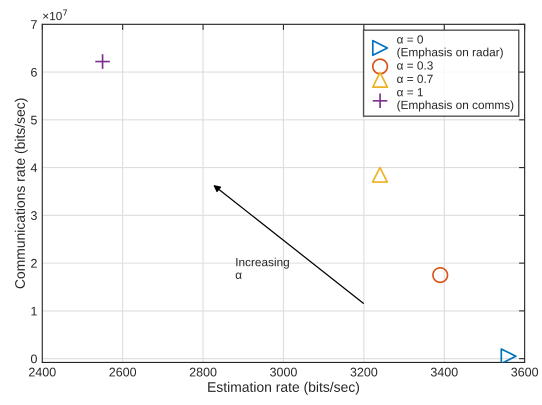 This screenshot has width=542, height=405. What do you see at coordinates (34, 168) in the screenshot?
I see `y-tick-label: 4` at bounding box center [34, 168].